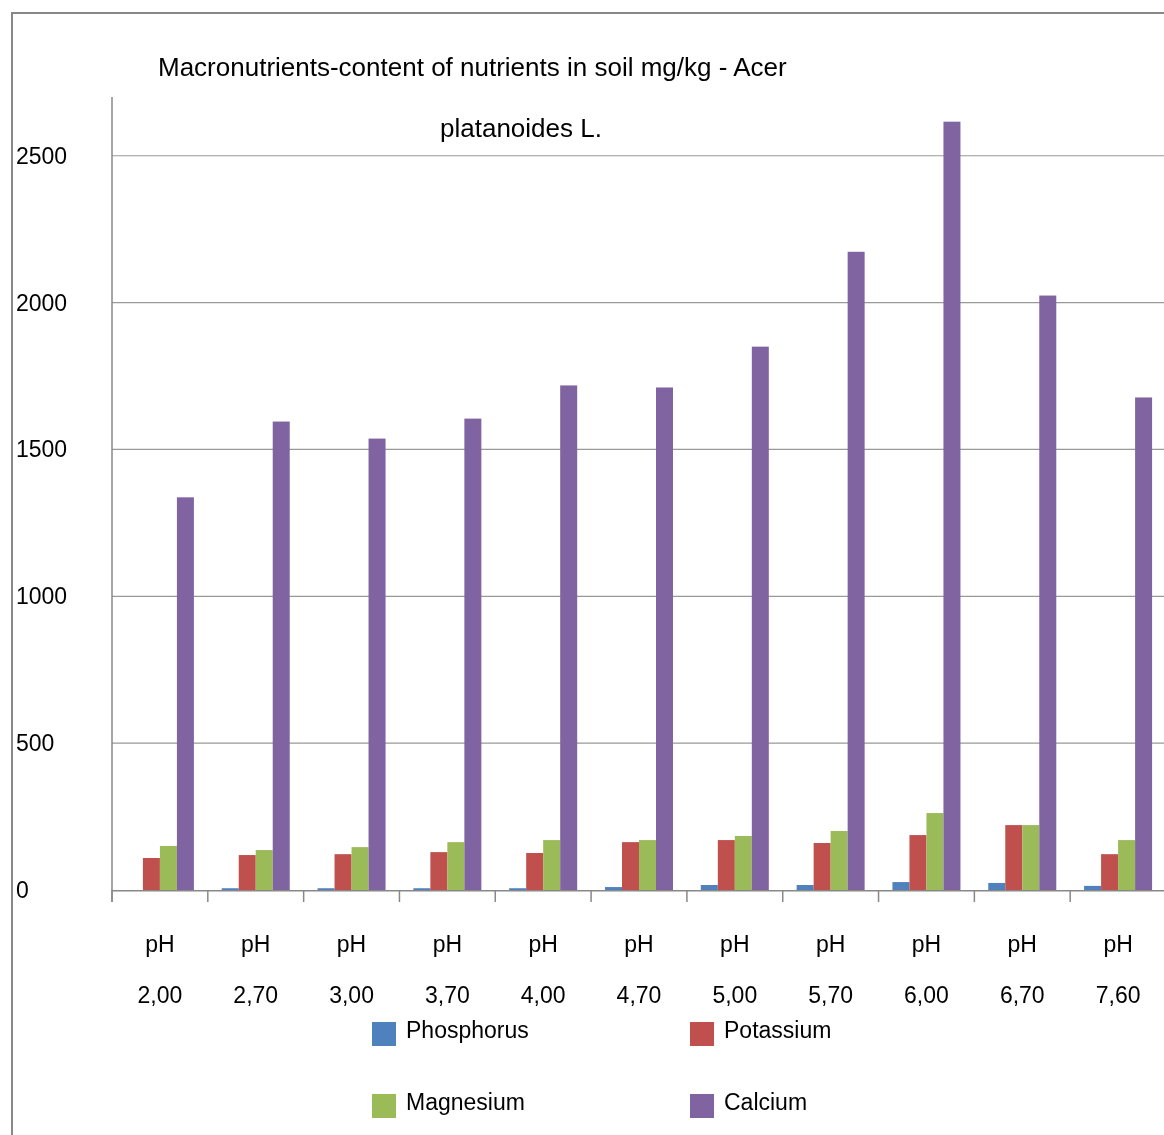 The width and height of the screenshot is (1164, 1135). What do you see at coordinates (735, 969) in the screenshot?
I see `x-tick-label: pH 5,00` at bounding box center [735, 969].